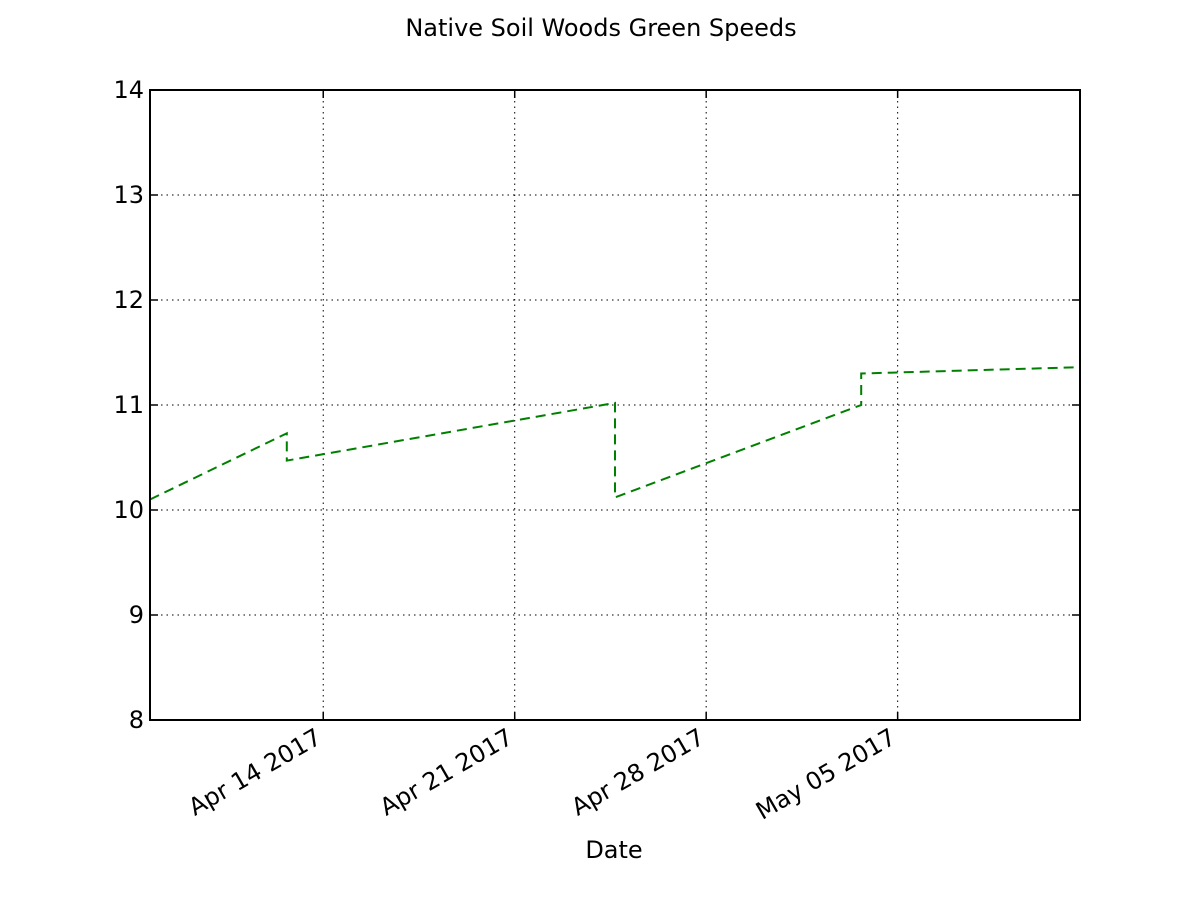  What do you see at coordinates (446, 772) in the screenshot?
I see `x-tick-label: Apr 21 2017` at bounding box center [446, 772].